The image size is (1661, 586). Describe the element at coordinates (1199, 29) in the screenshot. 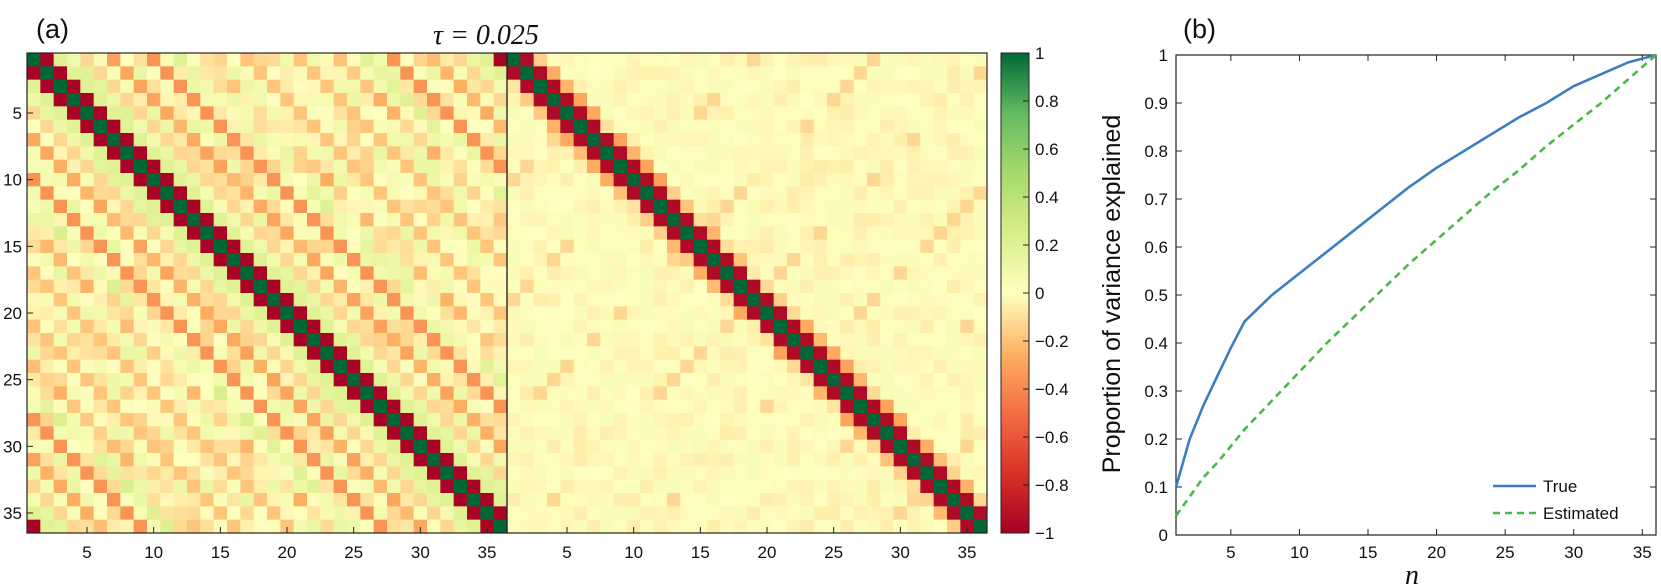

I see `panel-b-label: (b)` at that location.